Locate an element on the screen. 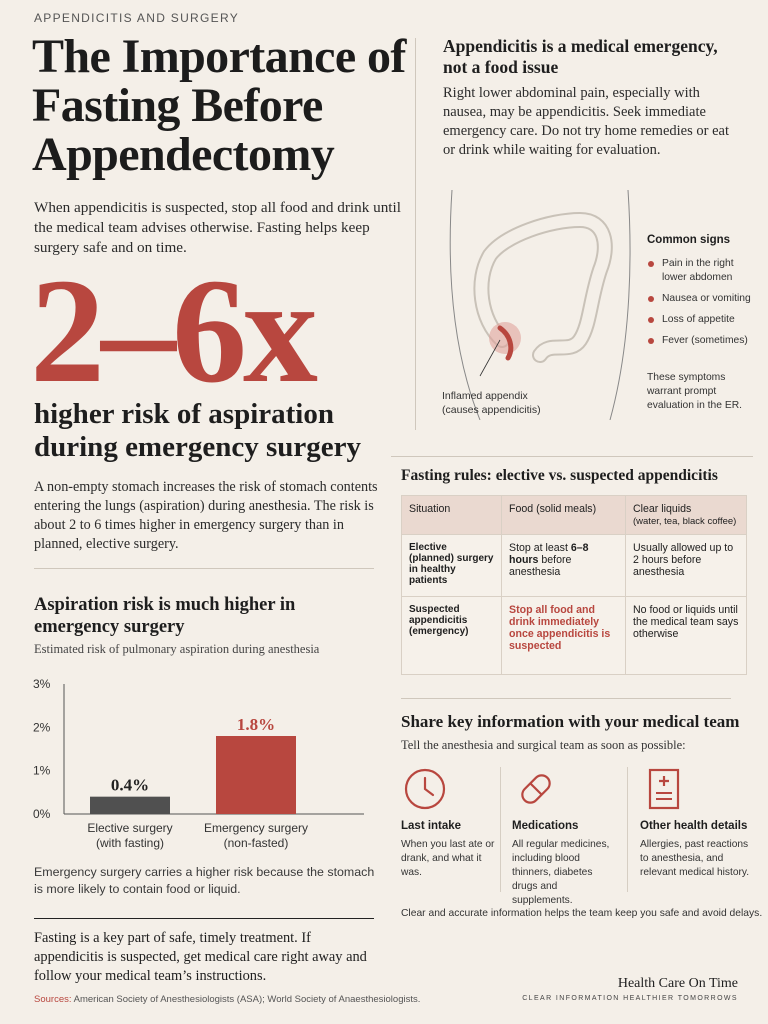  cell-emphasis: 6–8 hours is located at coordinates (549, 554).